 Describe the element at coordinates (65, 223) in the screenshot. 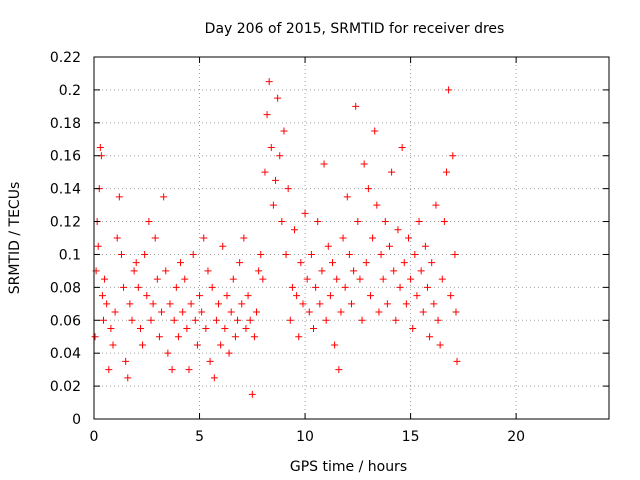

I see `y-tick-label: 0.12` at that location.